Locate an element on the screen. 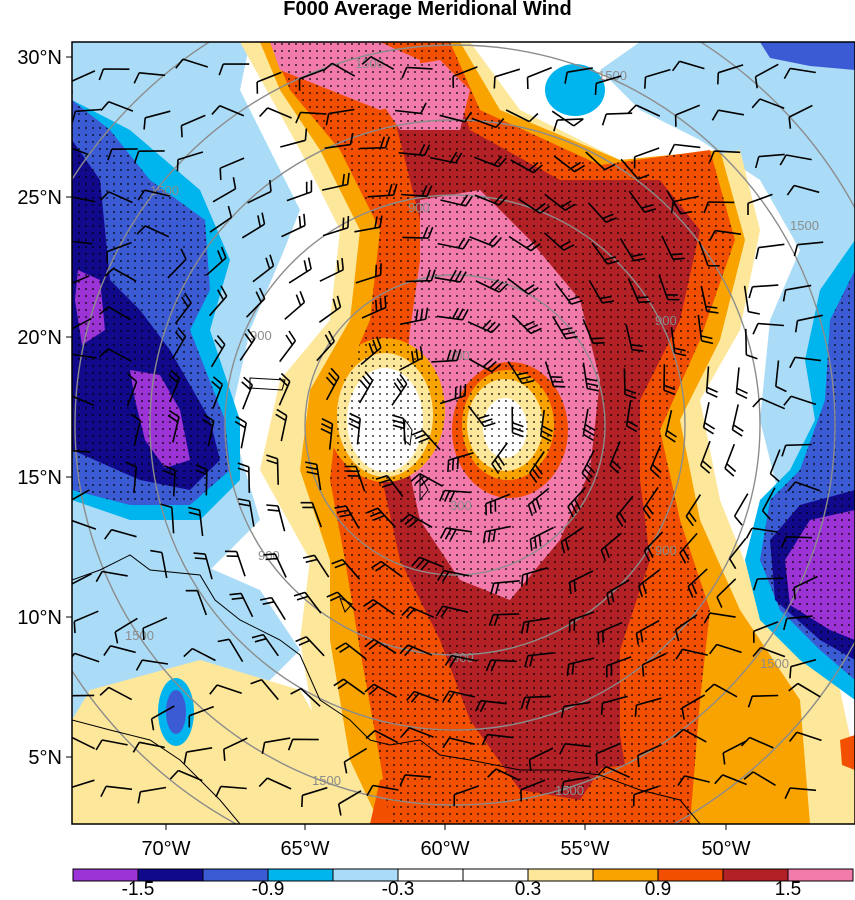  contour-cyan-north is located at coordinates (575, 90).